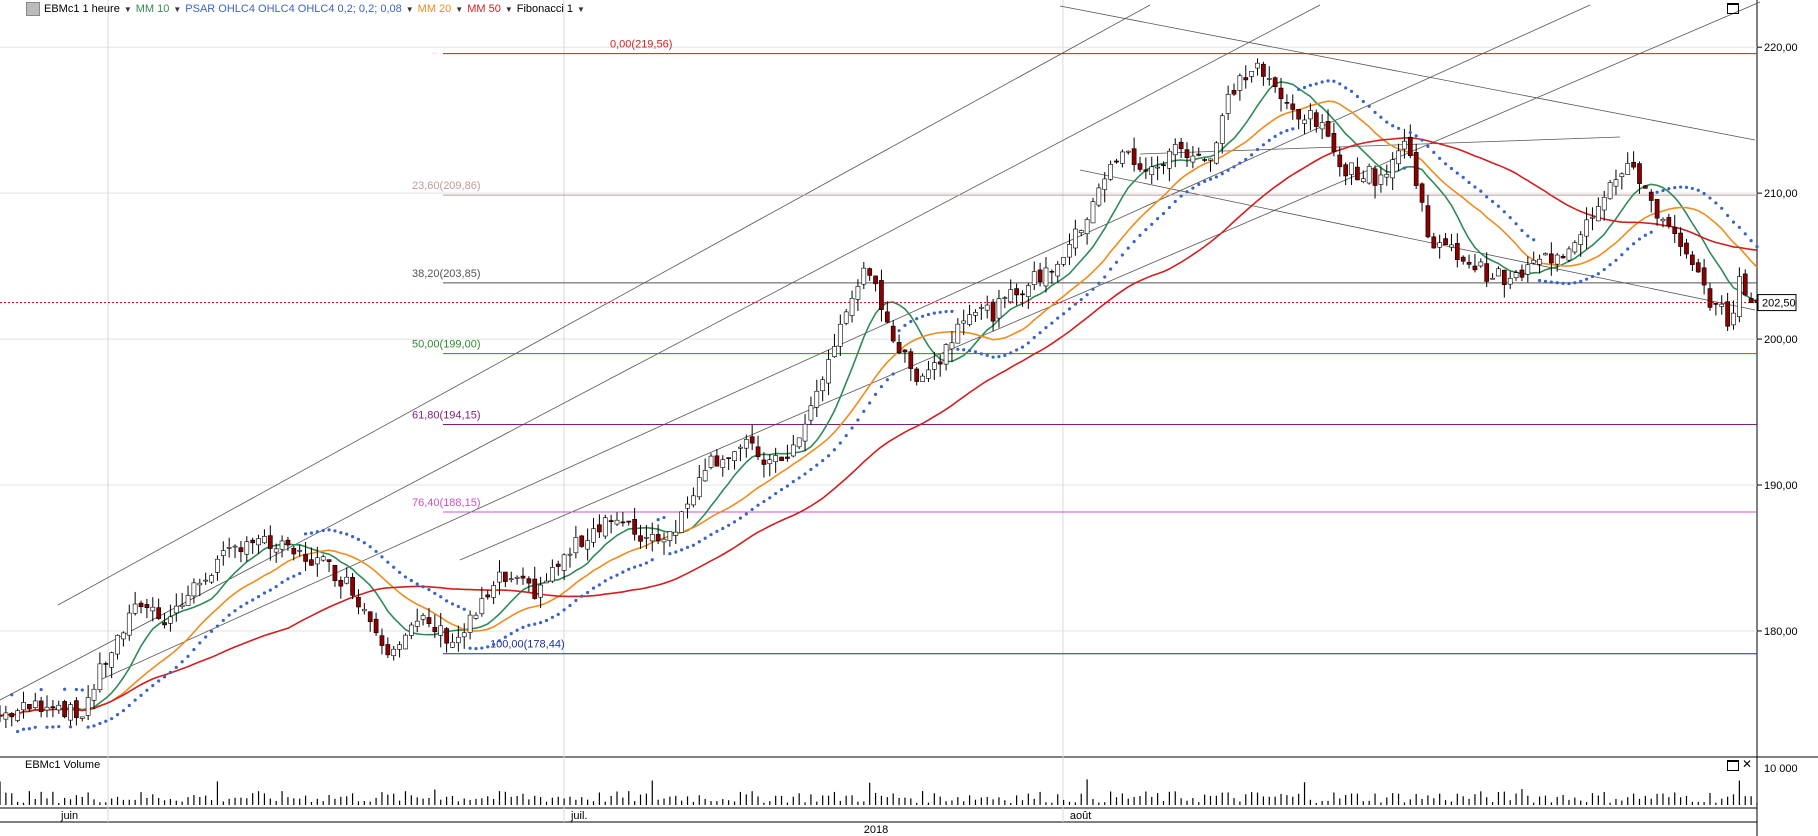 The height and width of the screenshot is (836, 1818). Describe the element at coordinates (177, 9) in the screenshot. I see `mm10-dropdown-icon: ▼` at that location.